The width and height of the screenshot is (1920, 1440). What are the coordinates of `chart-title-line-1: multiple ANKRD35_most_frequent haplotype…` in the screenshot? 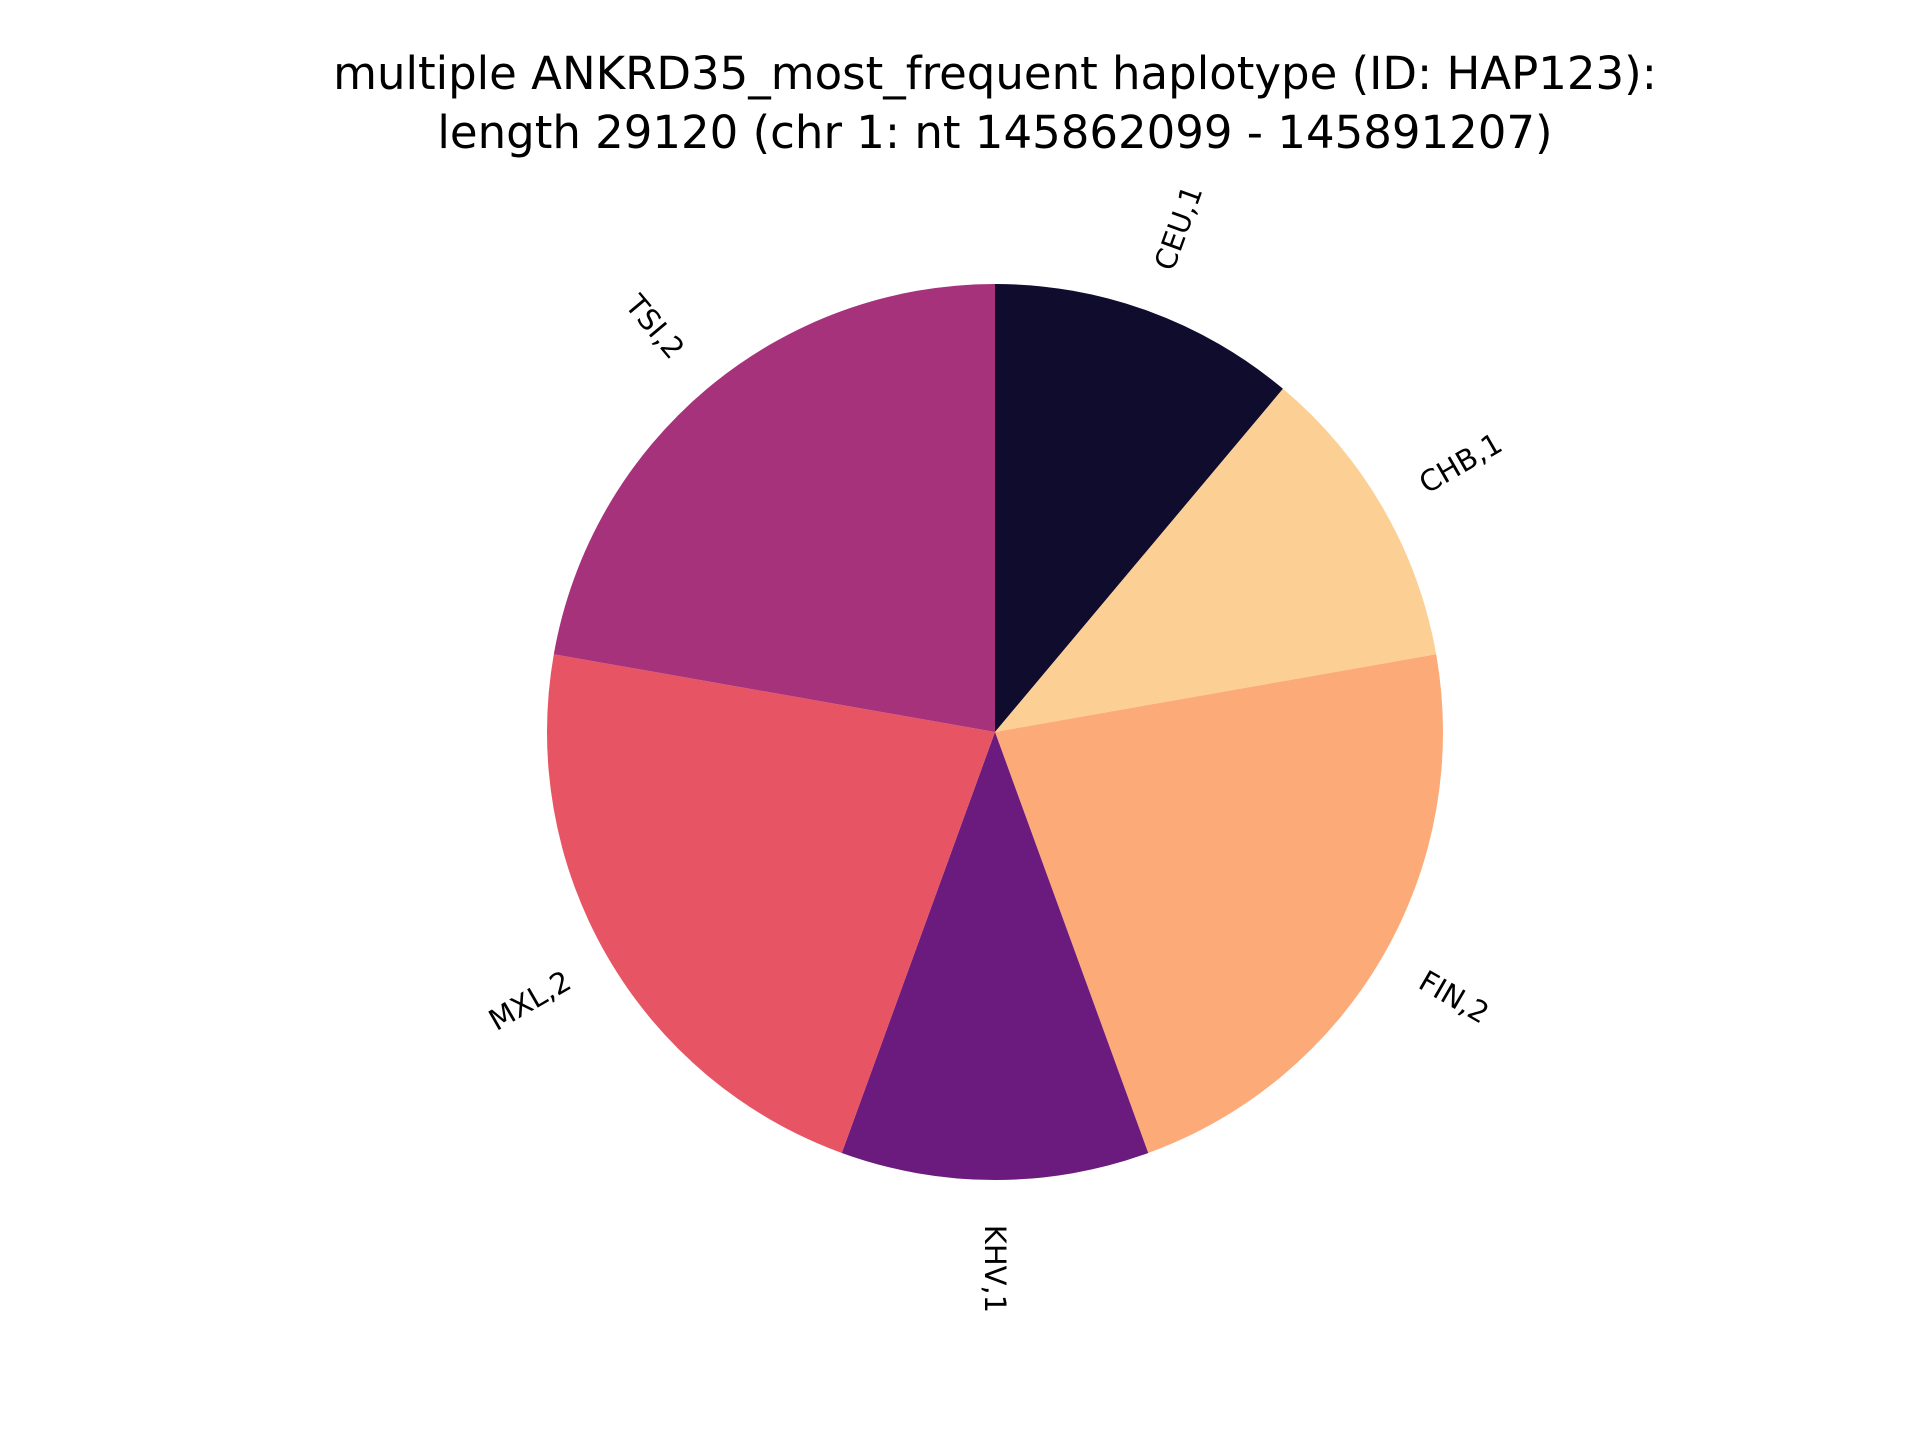 It's located at (995, 73).